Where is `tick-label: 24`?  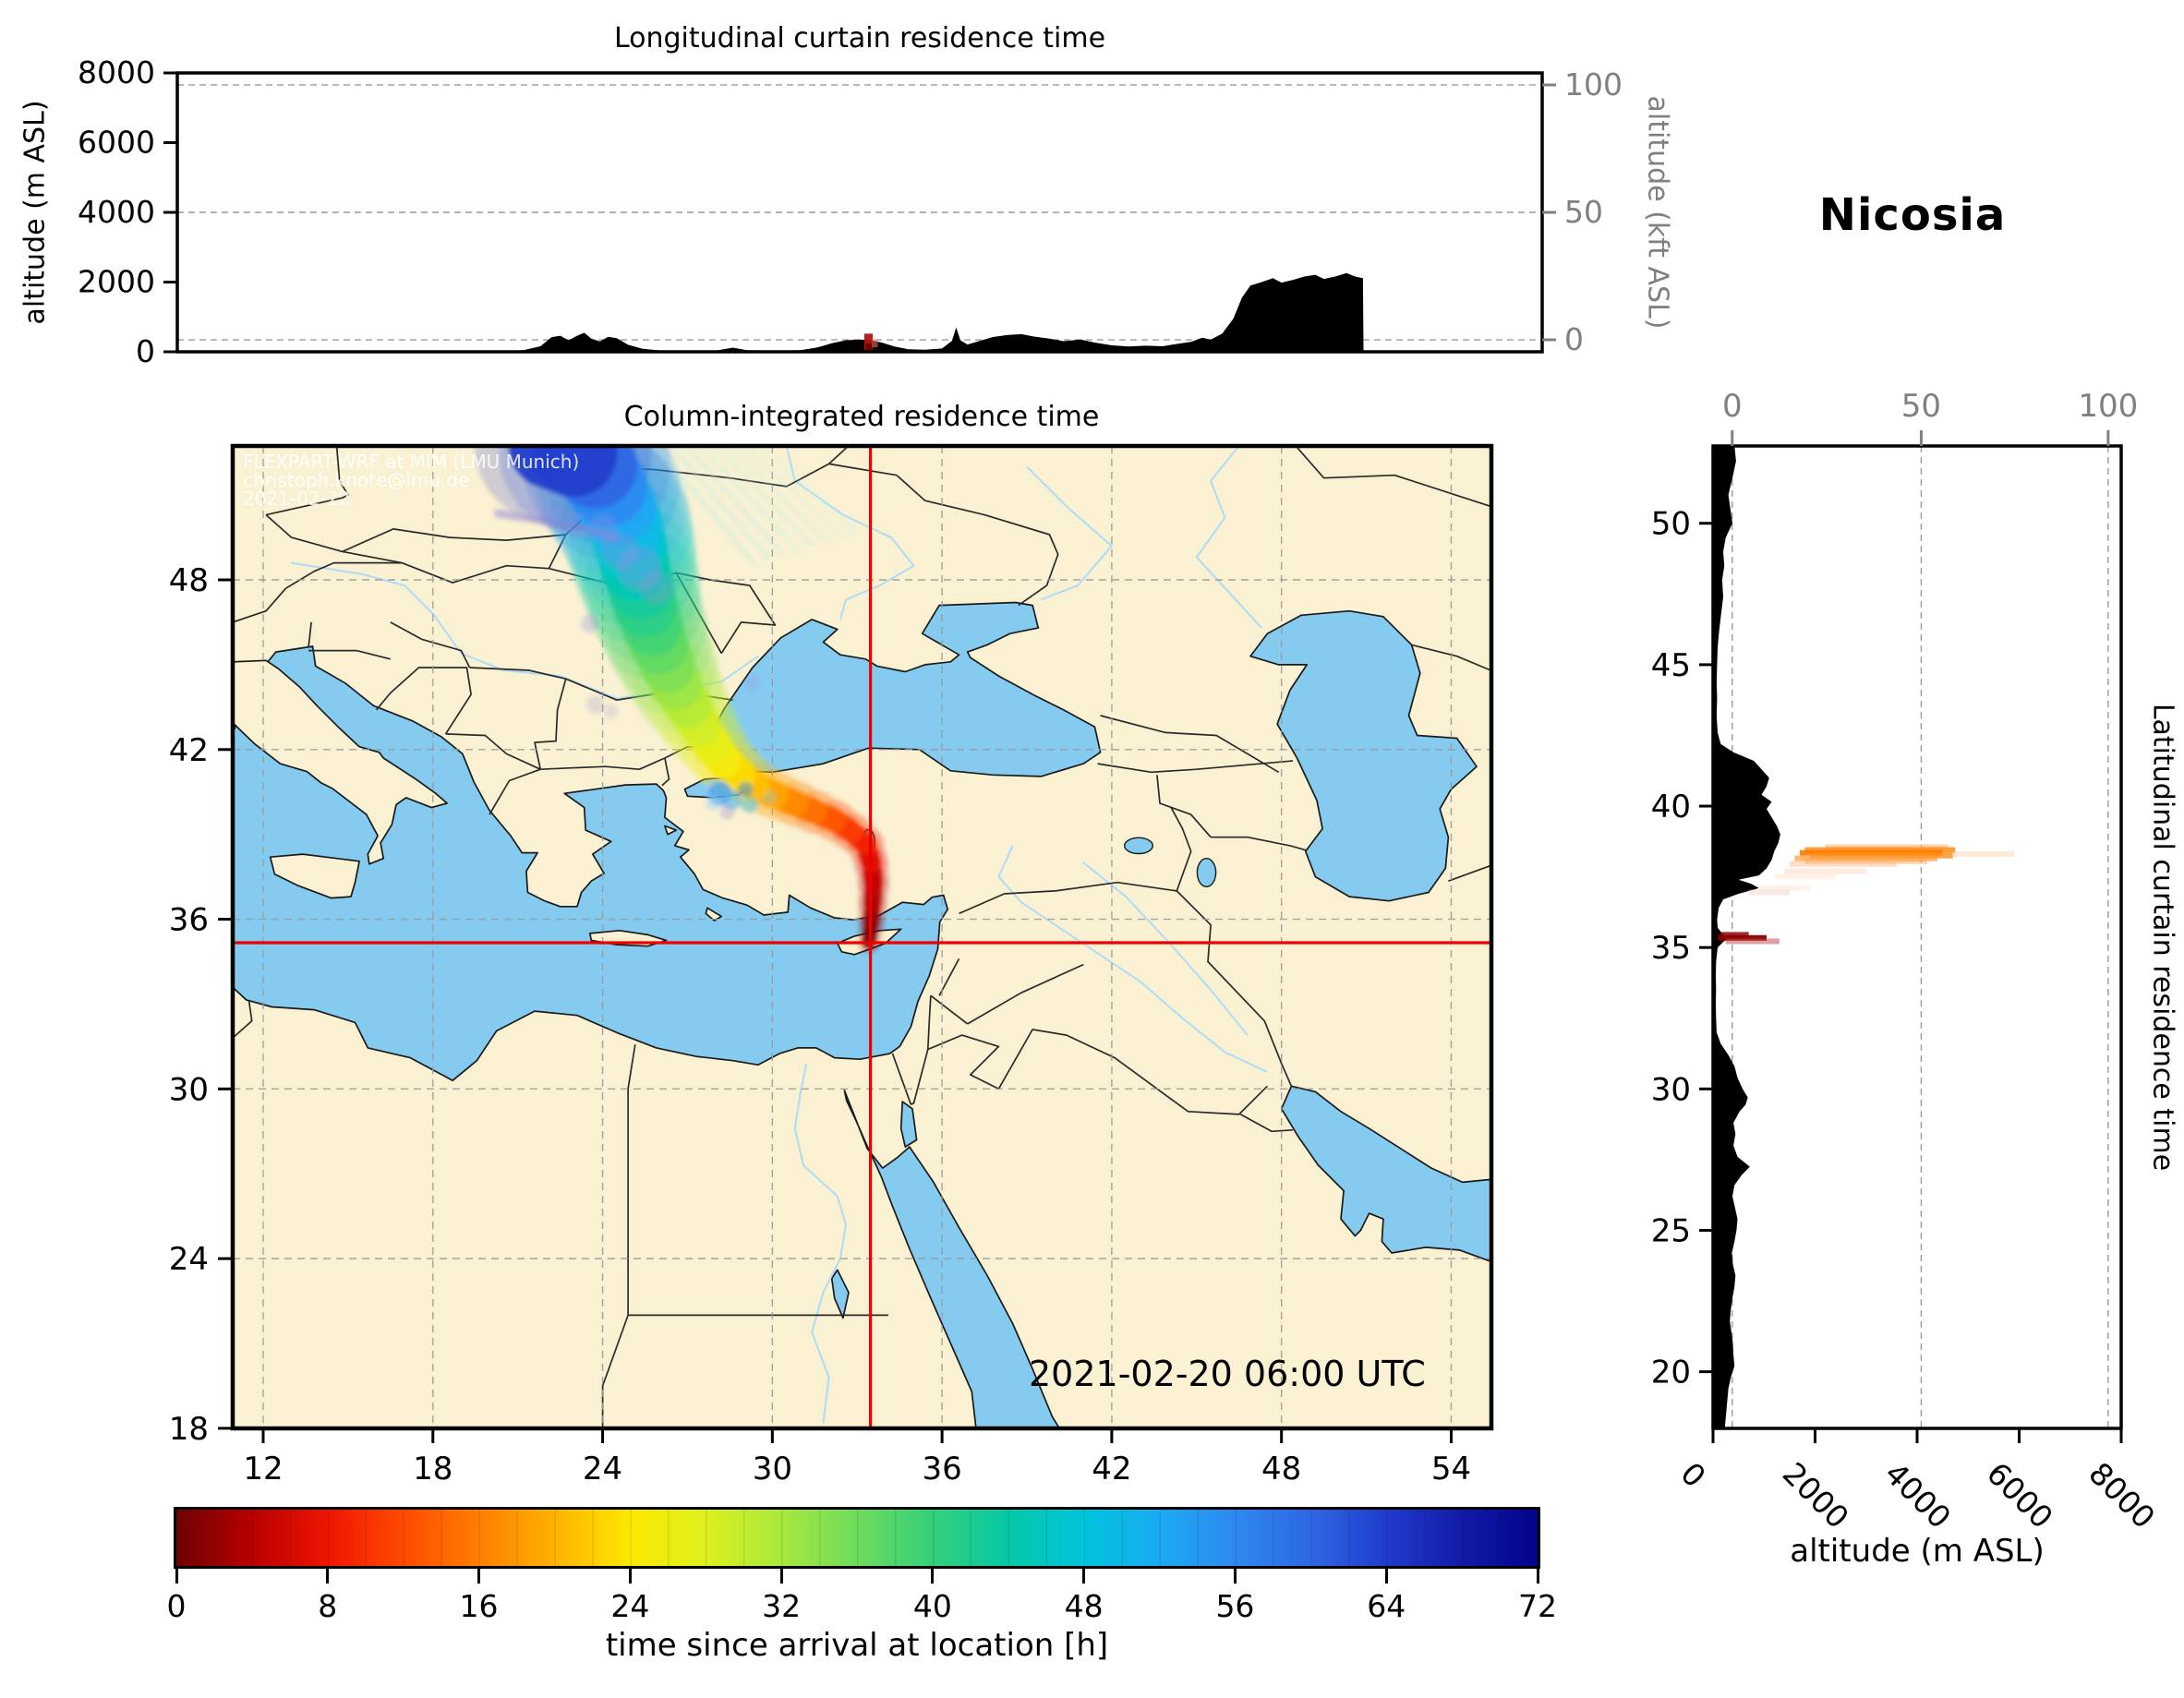 tick-label: 24 is located at coordinates (189, 1259).